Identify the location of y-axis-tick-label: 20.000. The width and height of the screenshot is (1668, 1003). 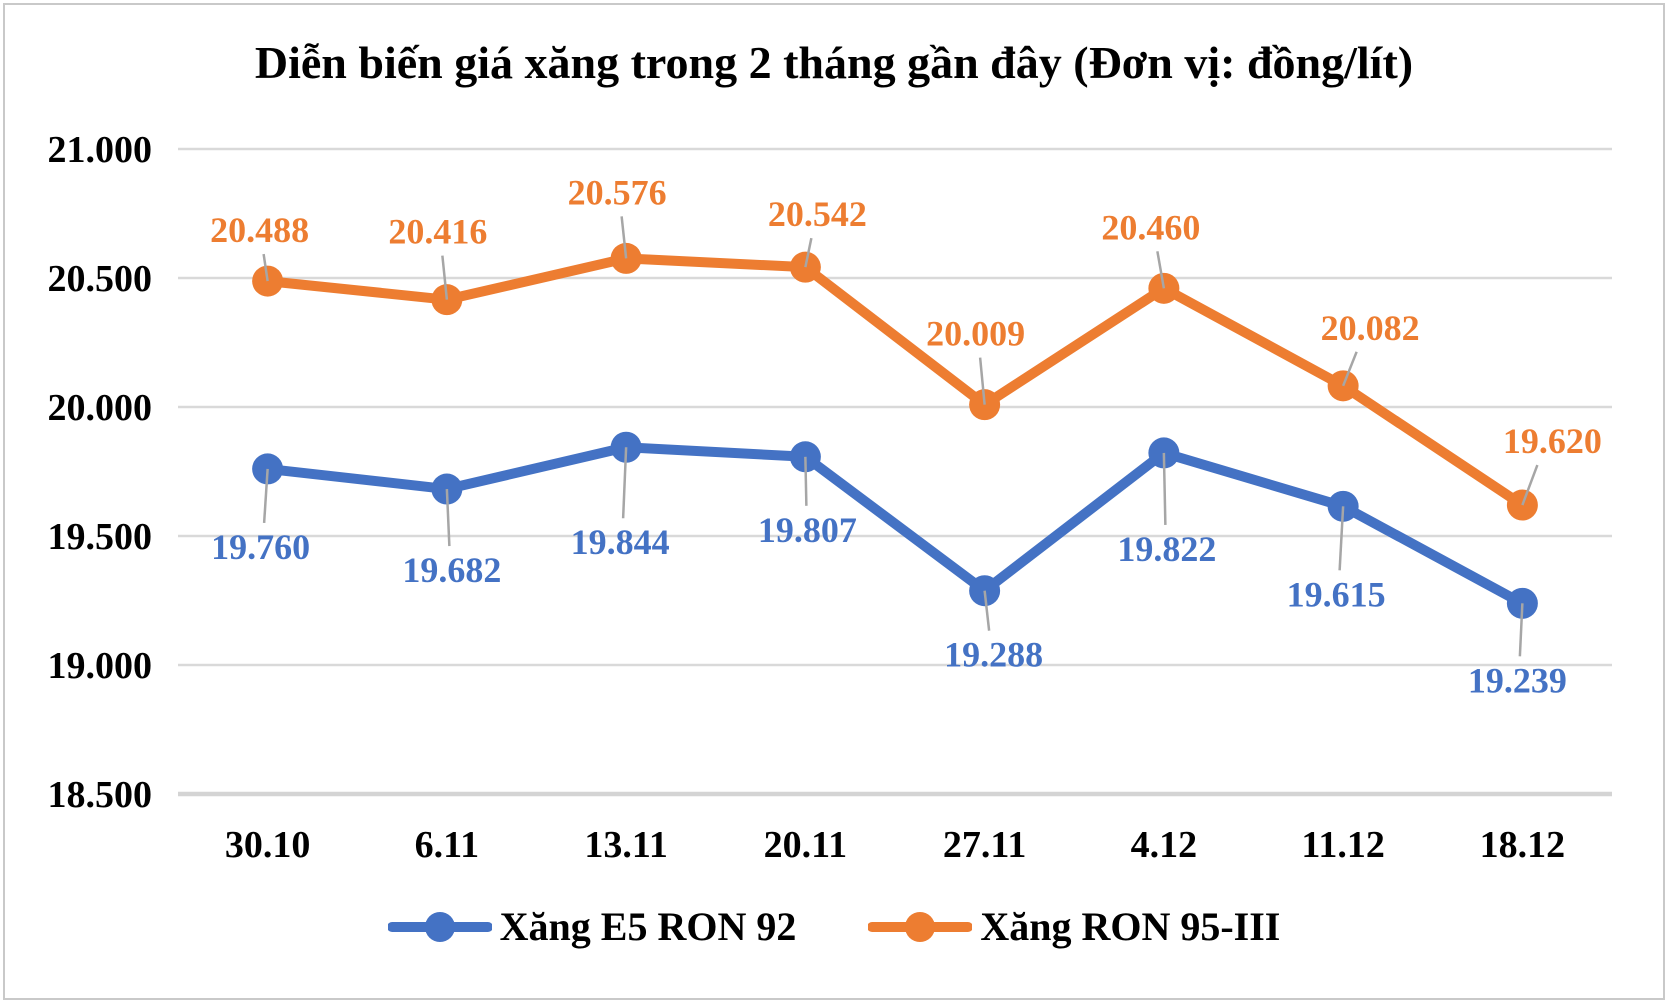
(100, 408).